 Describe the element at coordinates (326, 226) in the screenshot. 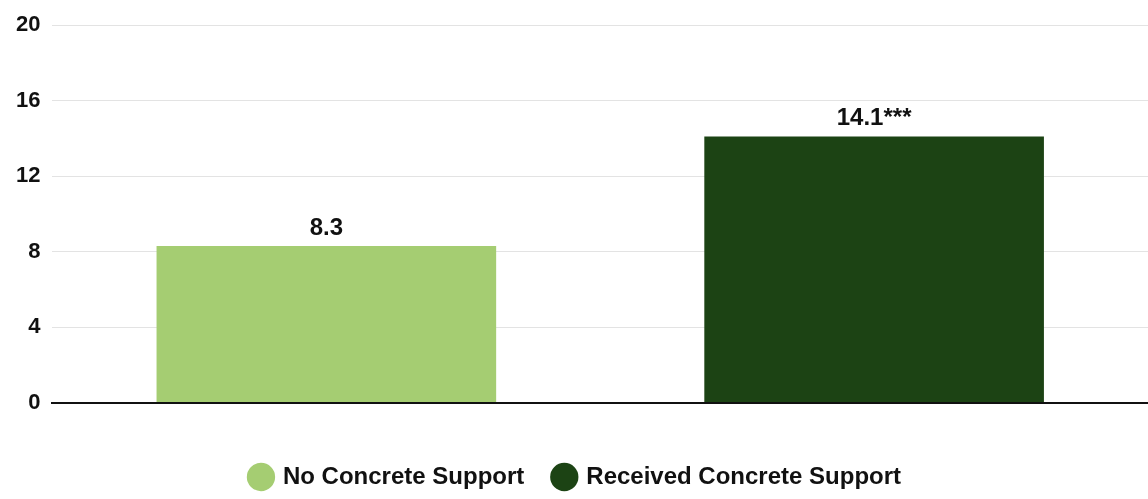

I see `data-label: 8.3` at that location.